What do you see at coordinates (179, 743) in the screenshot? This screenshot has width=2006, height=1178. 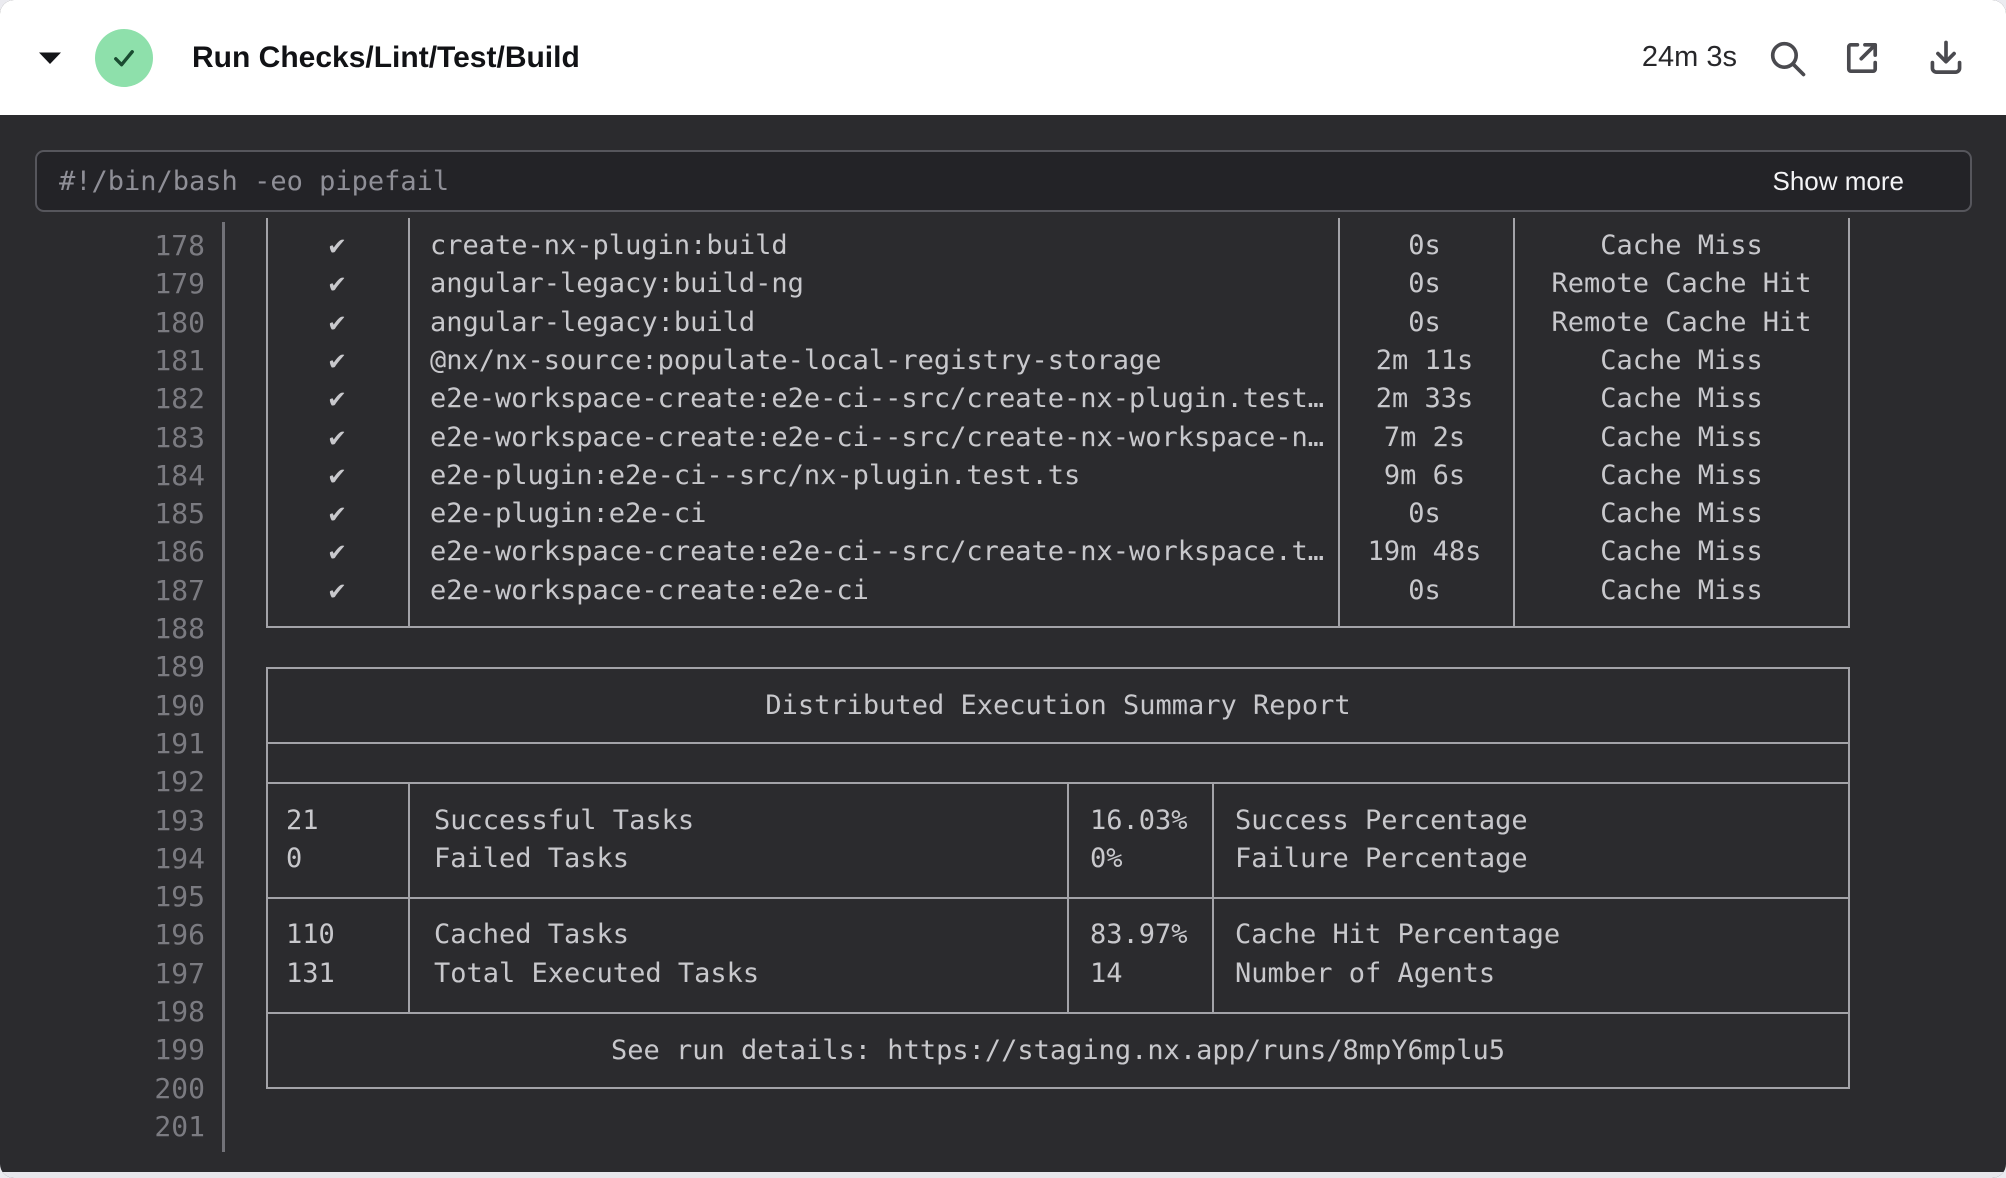 I see `line-number: 191` at bounding box center [179, 743].